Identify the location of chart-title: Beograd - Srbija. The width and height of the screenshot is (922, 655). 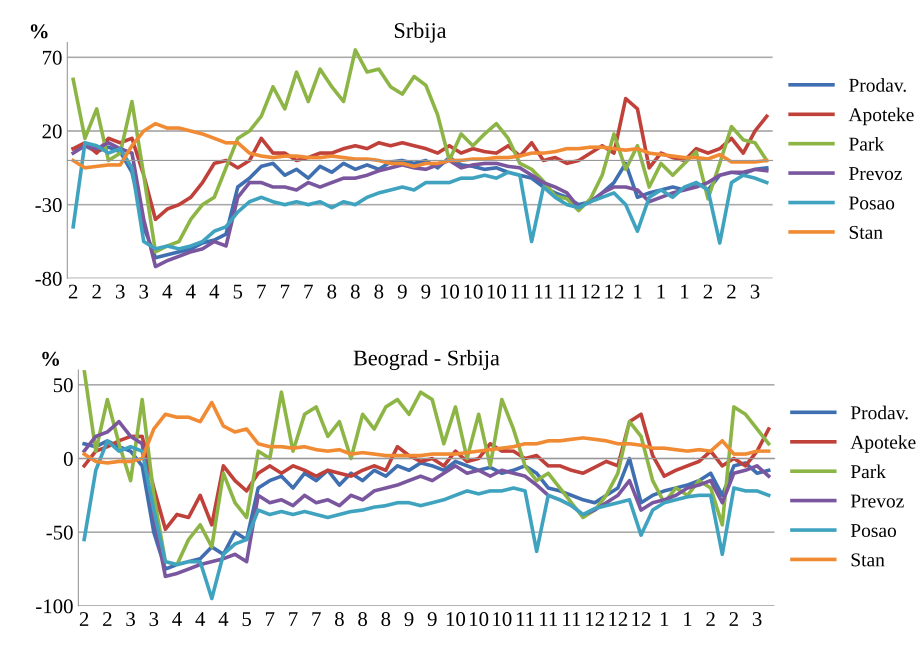
(427, 360).